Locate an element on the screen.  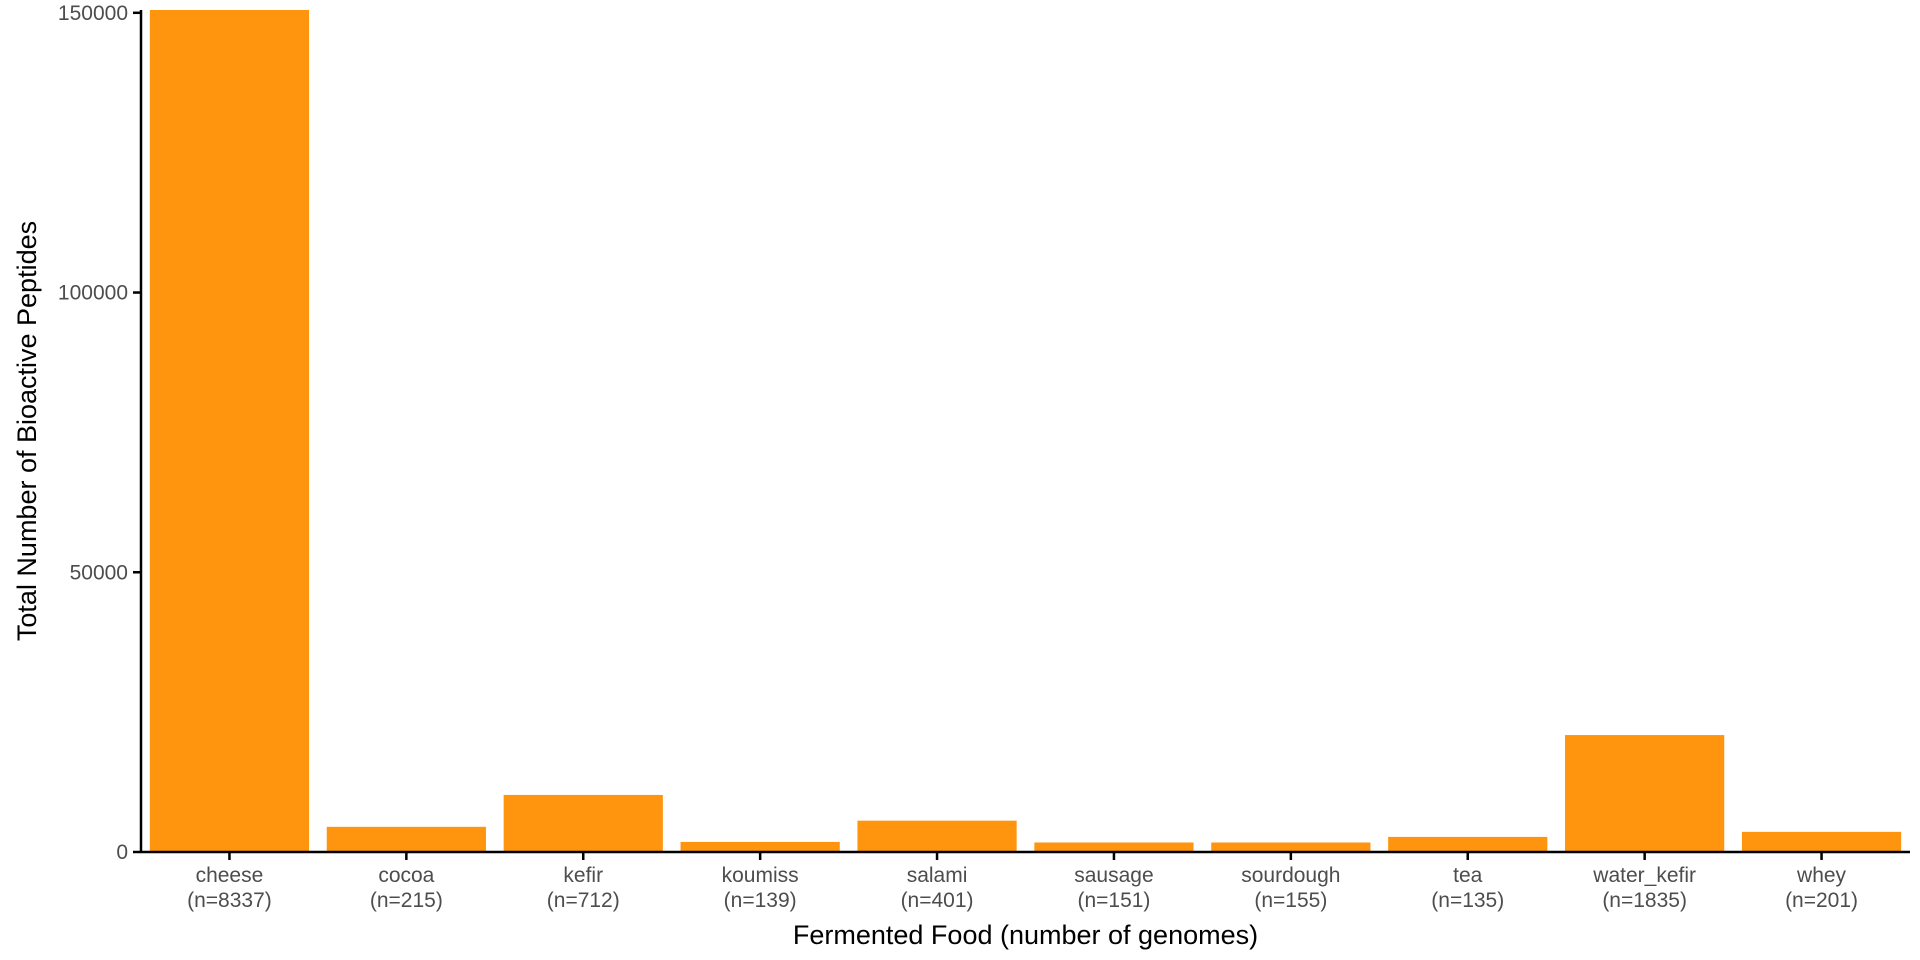
y-tick-label: 100000 is located at coordinates (93, 293).